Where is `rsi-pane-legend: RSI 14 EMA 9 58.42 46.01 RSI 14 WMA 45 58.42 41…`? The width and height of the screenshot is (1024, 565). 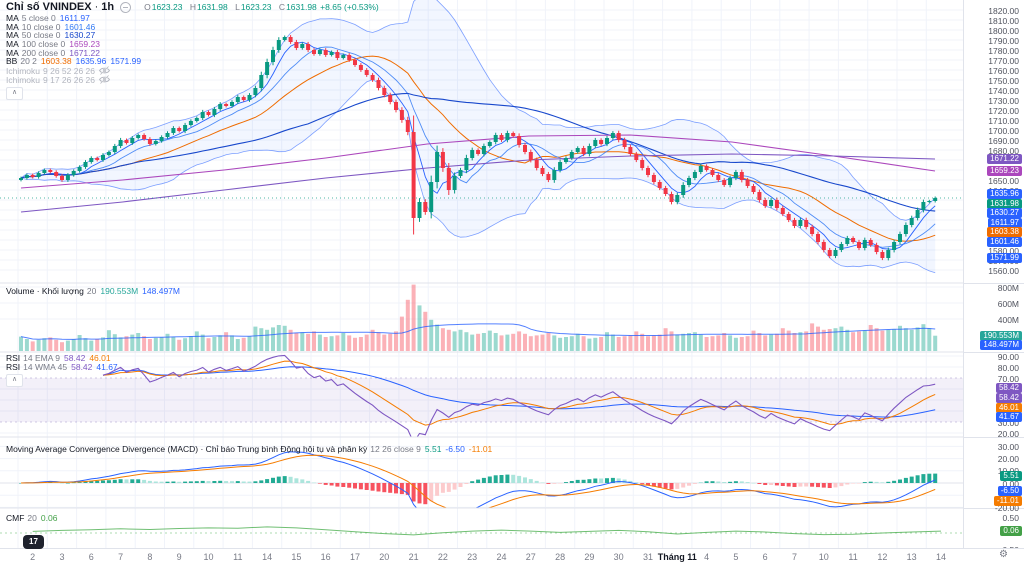 rsi-pane-legend: RSI 14 EMA 9 58.42 46.01 RSI 14 WMA 45 58.42 41… is located at coordinates (62, 370).